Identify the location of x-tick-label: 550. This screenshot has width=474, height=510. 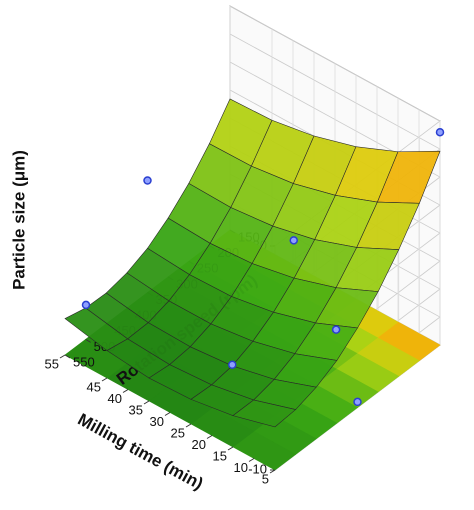
(84, 361).